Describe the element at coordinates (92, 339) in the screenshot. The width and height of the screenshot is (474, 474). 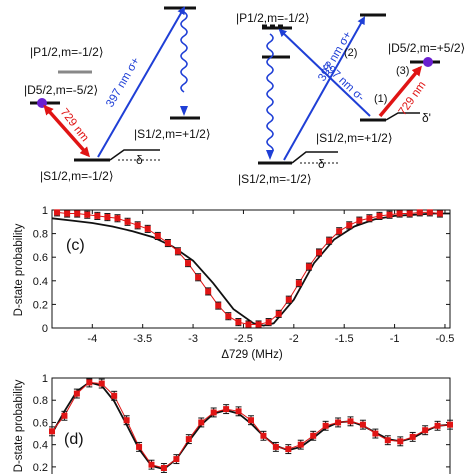
I see `x-tick-label: -4` at that location.